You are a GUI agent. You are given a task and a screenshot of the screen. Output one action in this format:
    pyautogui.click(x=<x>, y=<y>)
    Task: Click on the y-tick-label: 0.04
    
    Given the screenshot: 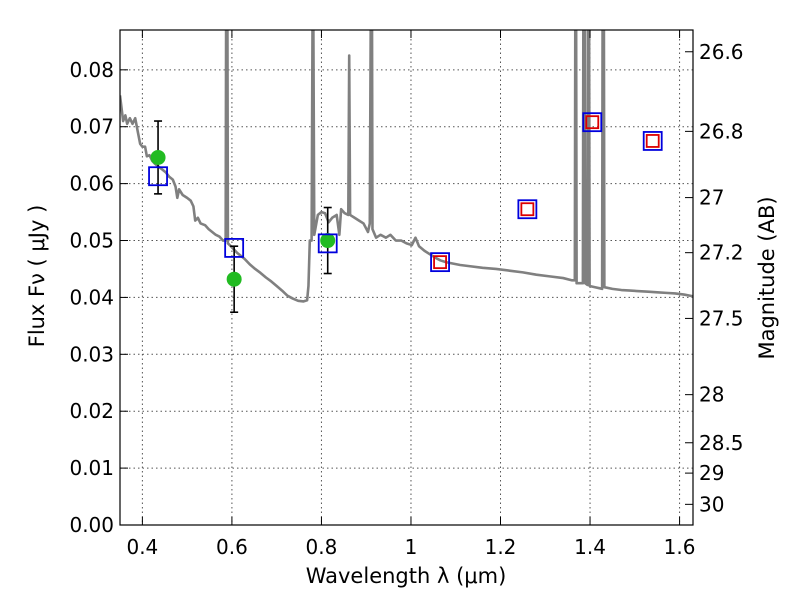 What is the action you would take?
    pyautogui.click(x=91, y=297)
    